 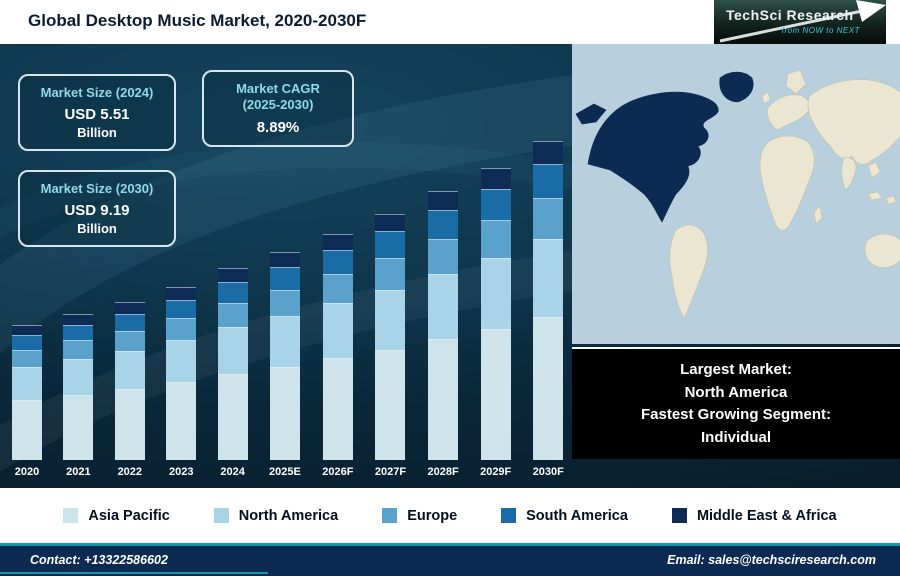 What do you see at coordinates (338, 472) in the screenshot?
I see `x-axis-label: 2026F` at bounding box center [338, 472].